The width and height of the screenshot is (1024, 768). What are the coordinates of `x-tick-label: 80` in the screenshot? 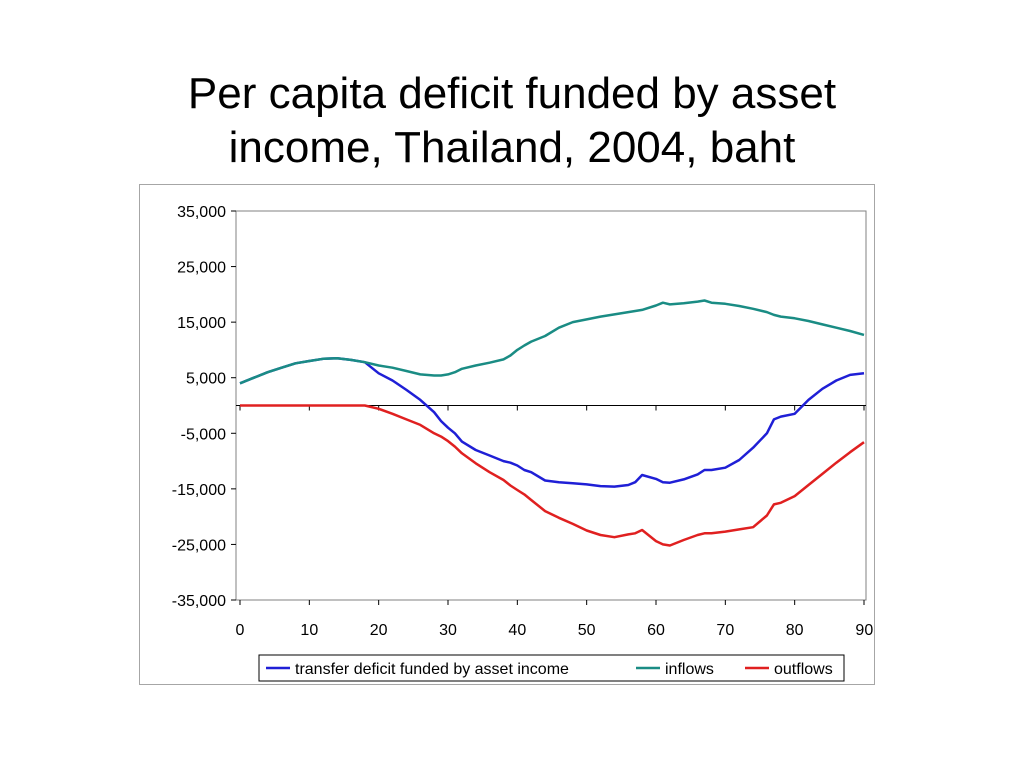 It's located at (795, 630).